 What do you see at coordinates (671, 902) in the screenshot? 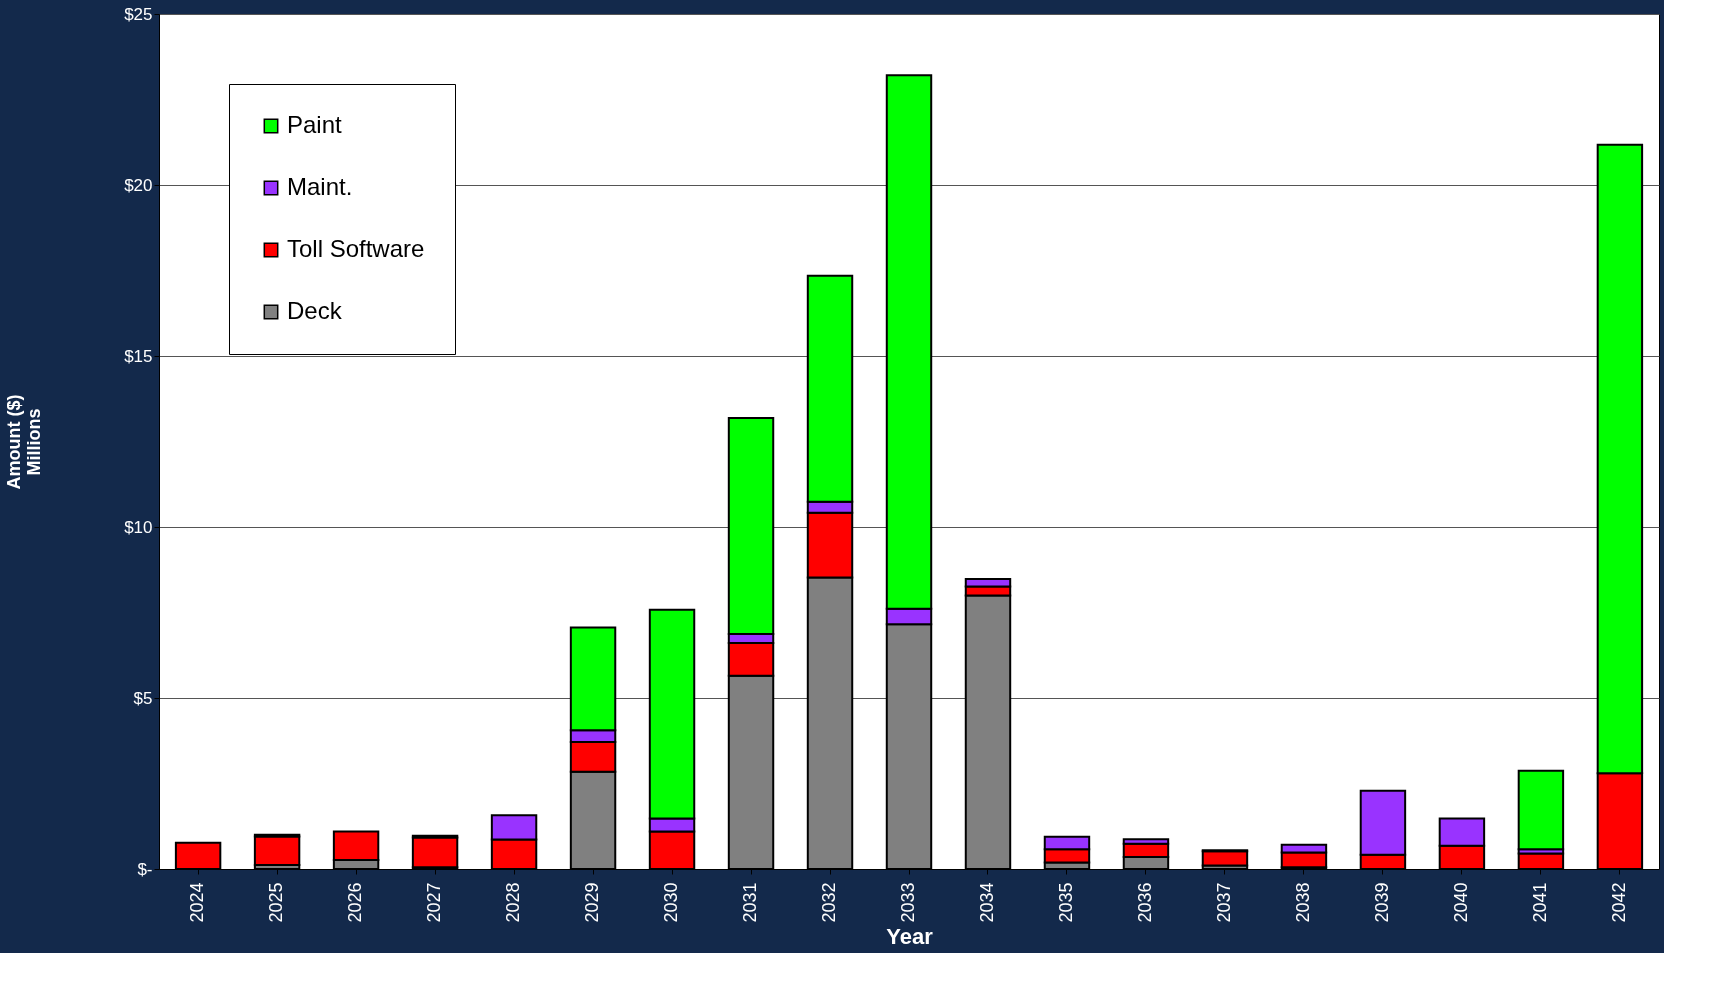
I see `x-tick-label: 2030` at bounding box center [671, 902].